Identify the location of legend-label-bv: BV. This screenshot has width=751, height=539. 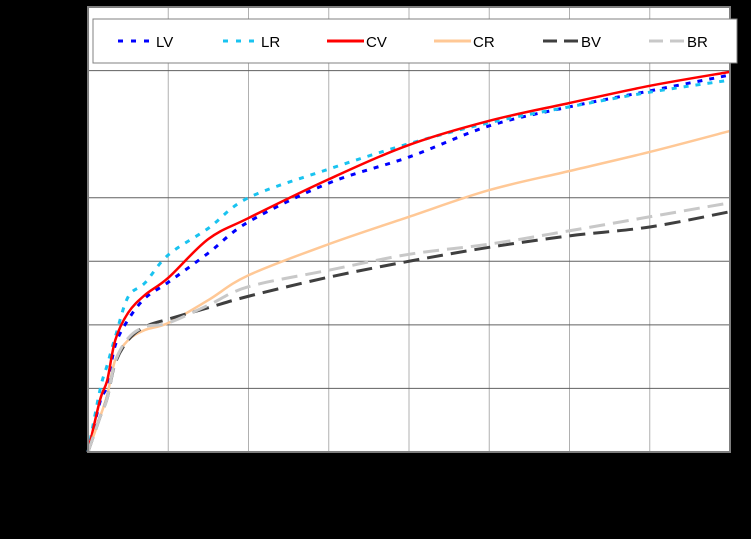
(591, 42).